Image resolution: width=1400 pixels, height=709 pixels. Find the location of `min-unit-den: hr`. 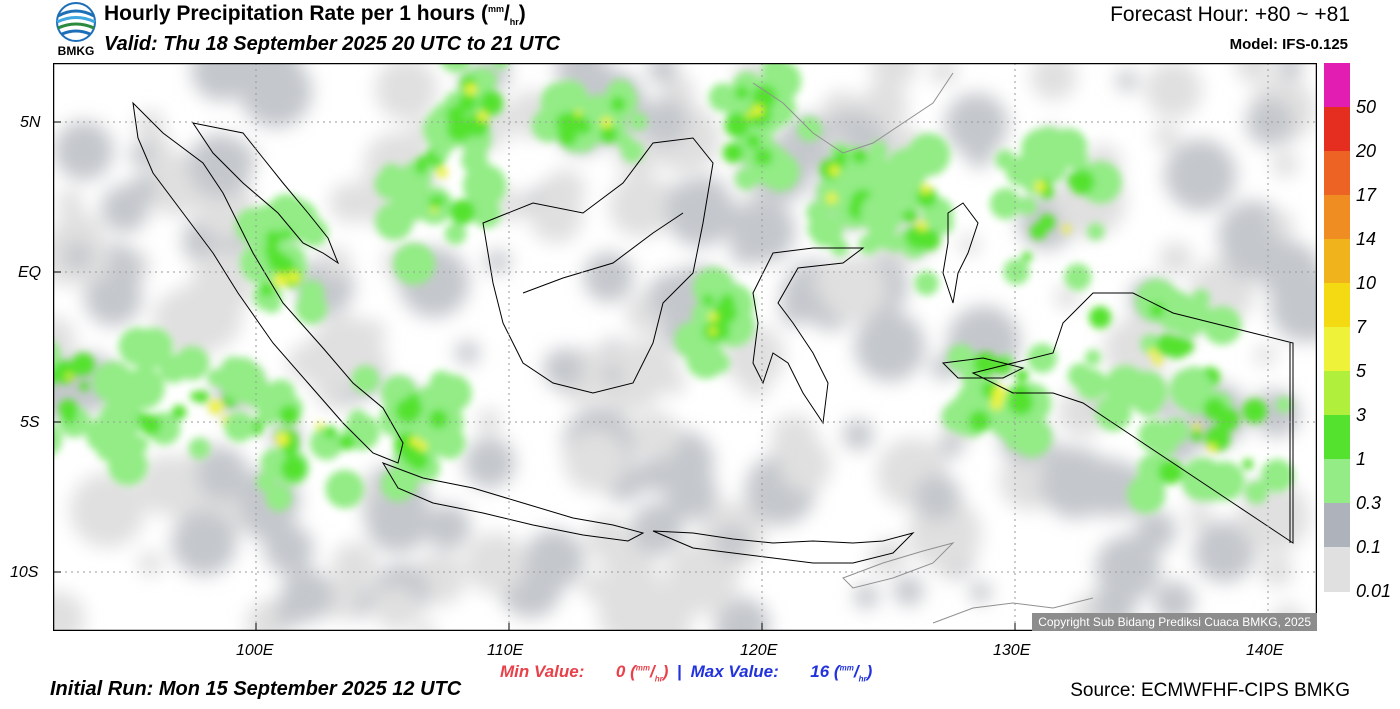

min-unit-den: hr is located at coordinates (658, 679).